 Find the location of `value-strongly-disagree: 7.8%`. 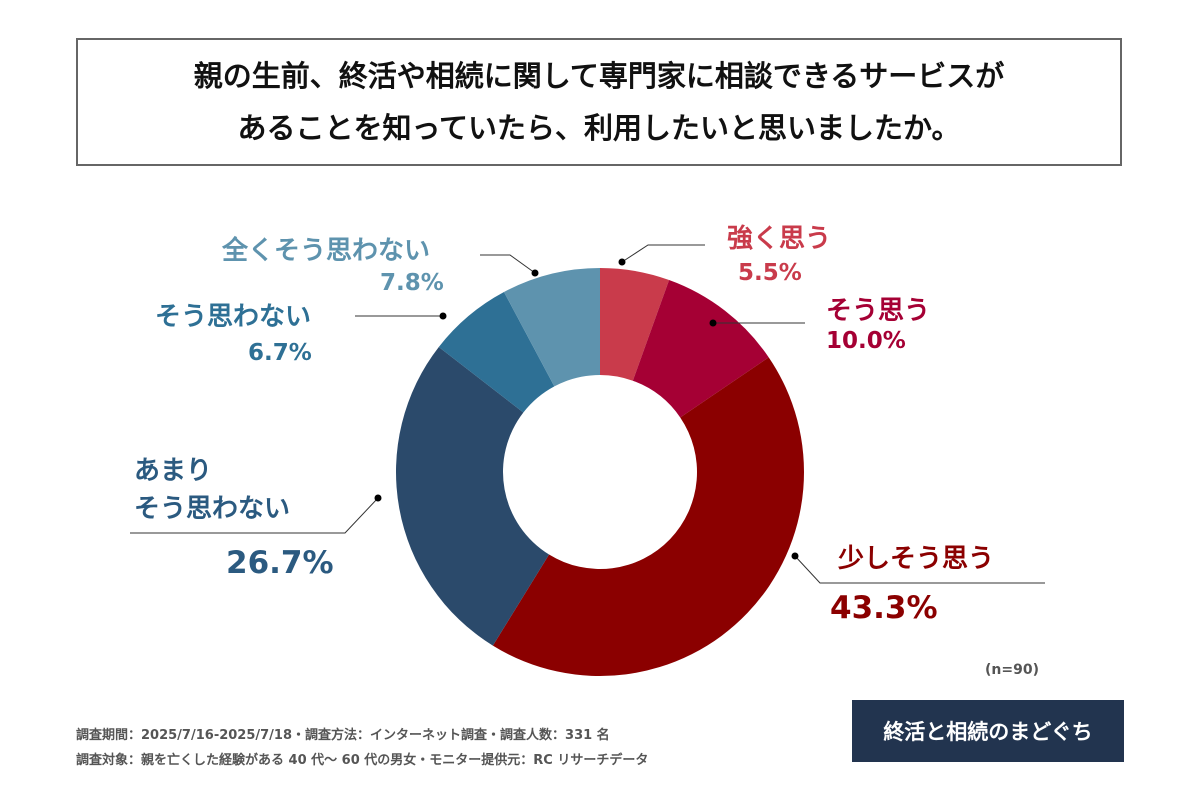

value-strongly-disagree: 7.8% is located at coordinates (412, 283).